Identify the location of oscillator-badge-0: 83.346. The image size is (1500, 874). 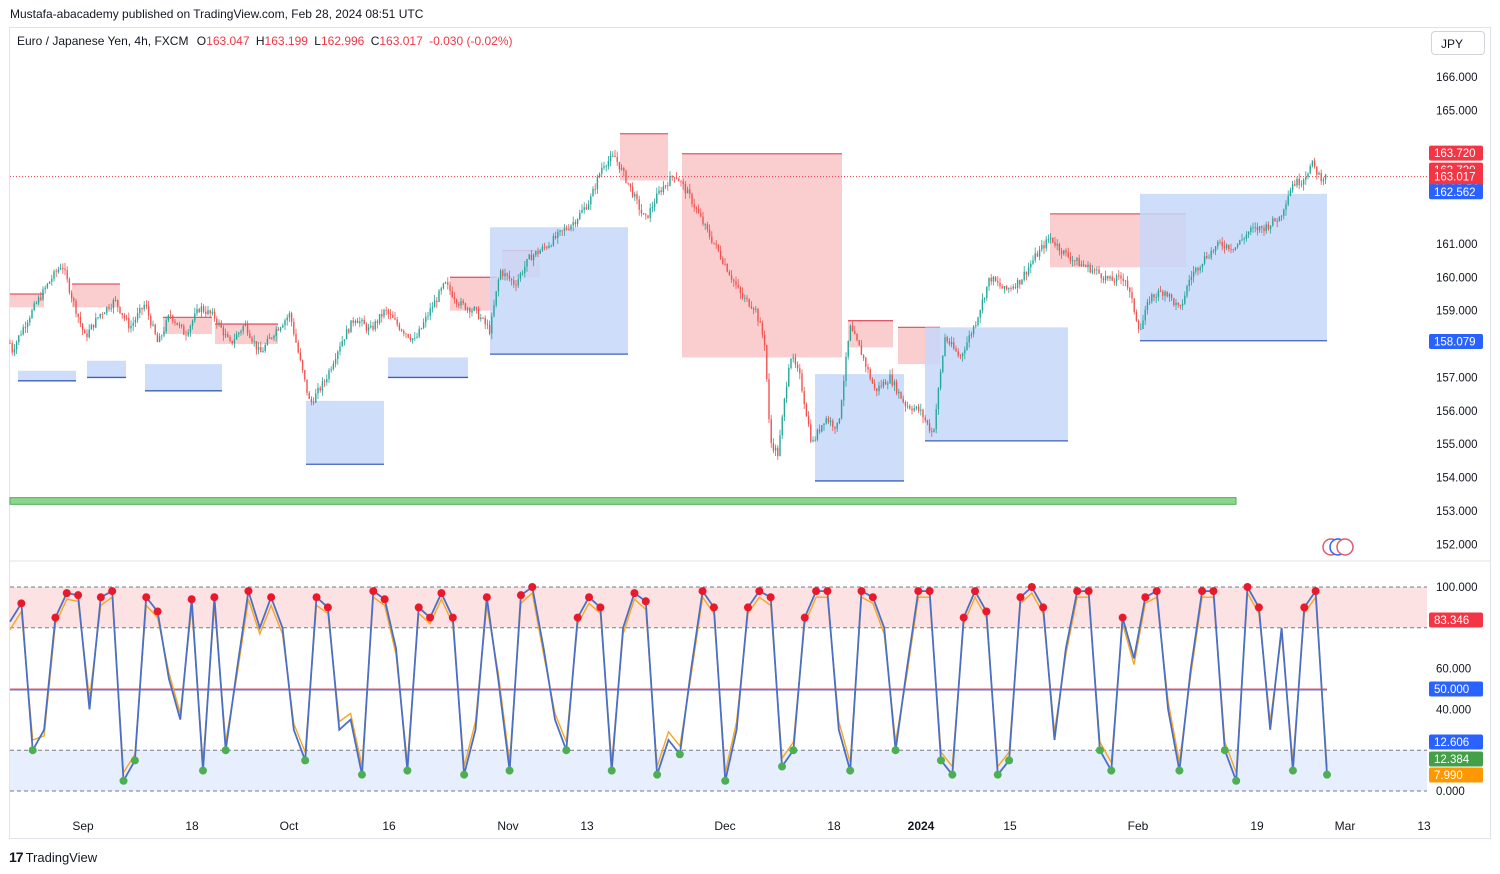
(1456, 620).